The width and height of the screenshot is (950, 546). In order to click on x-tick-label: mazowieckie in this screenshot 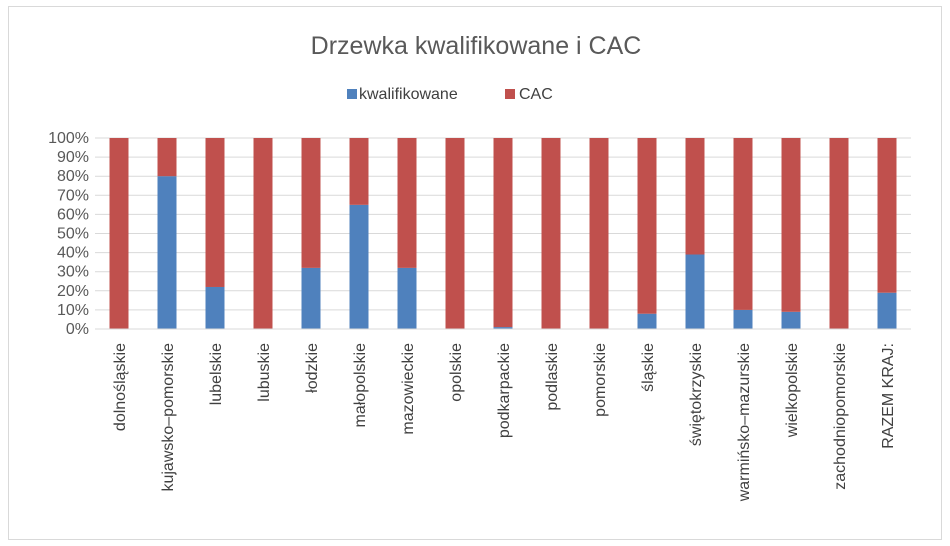, I will do `click(408, 389)`.